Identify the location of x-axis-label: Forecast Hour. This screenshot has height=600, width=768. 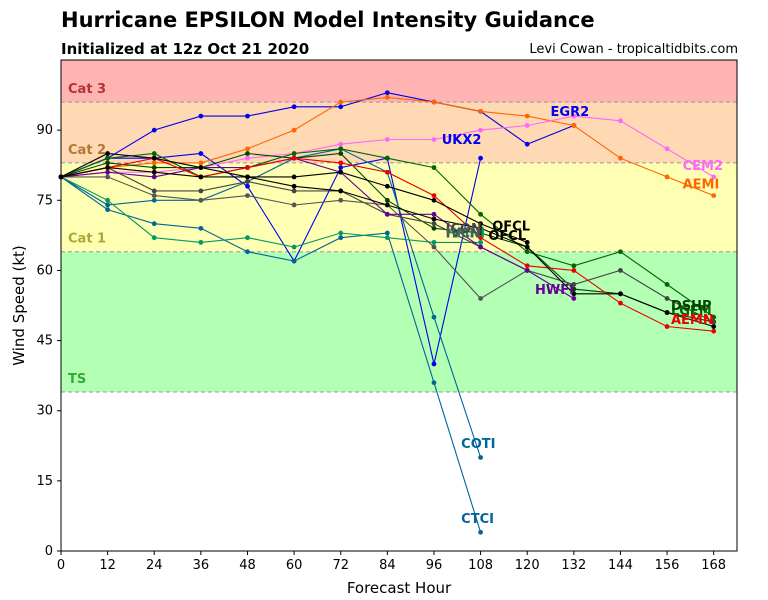
(399, 588).